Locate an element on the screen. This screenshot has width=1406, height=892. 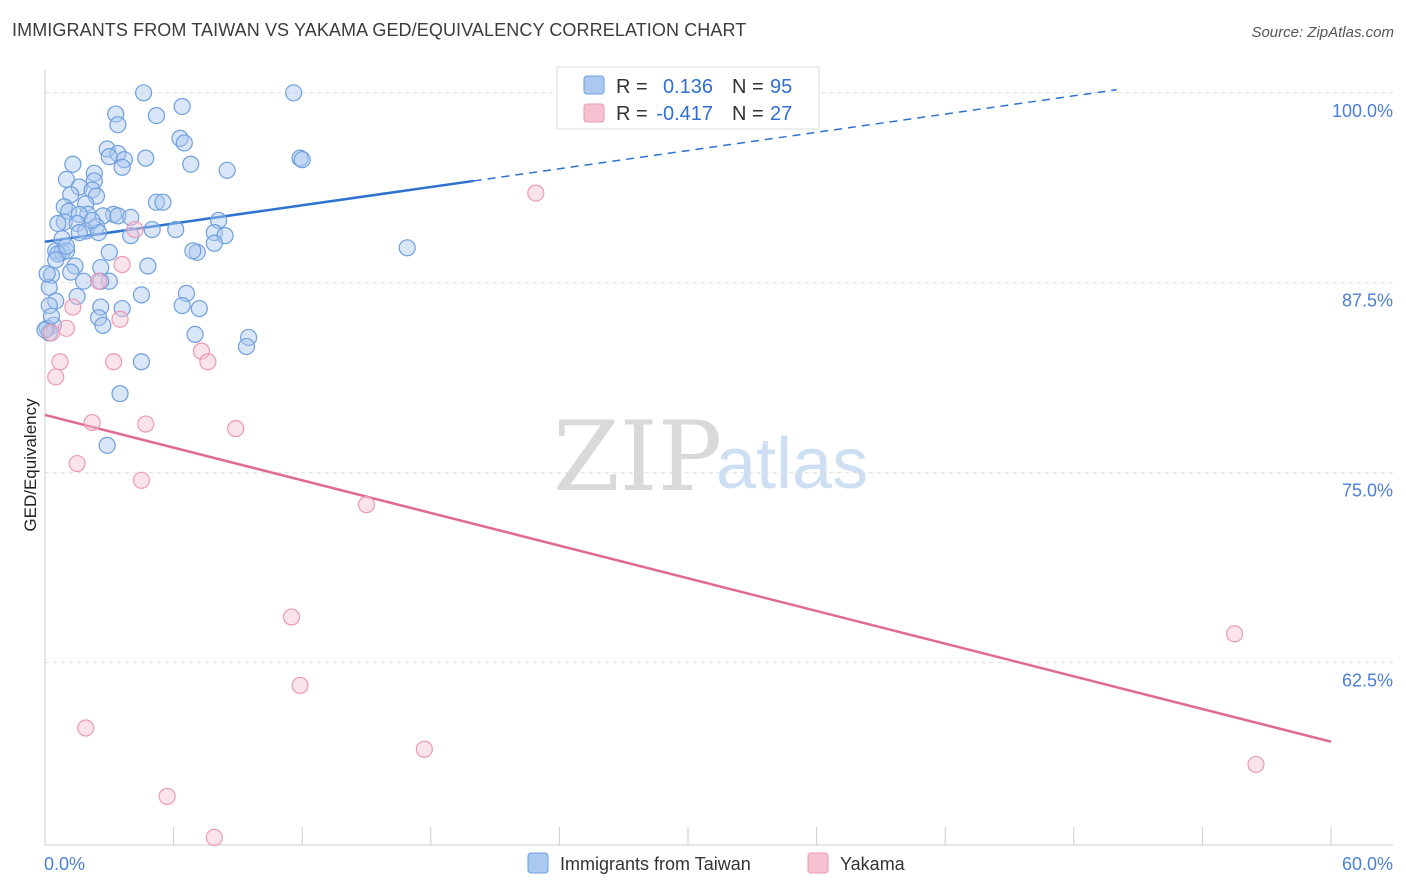
legend-r-value-blue: 0.136 is located at coordinates (688, 87).